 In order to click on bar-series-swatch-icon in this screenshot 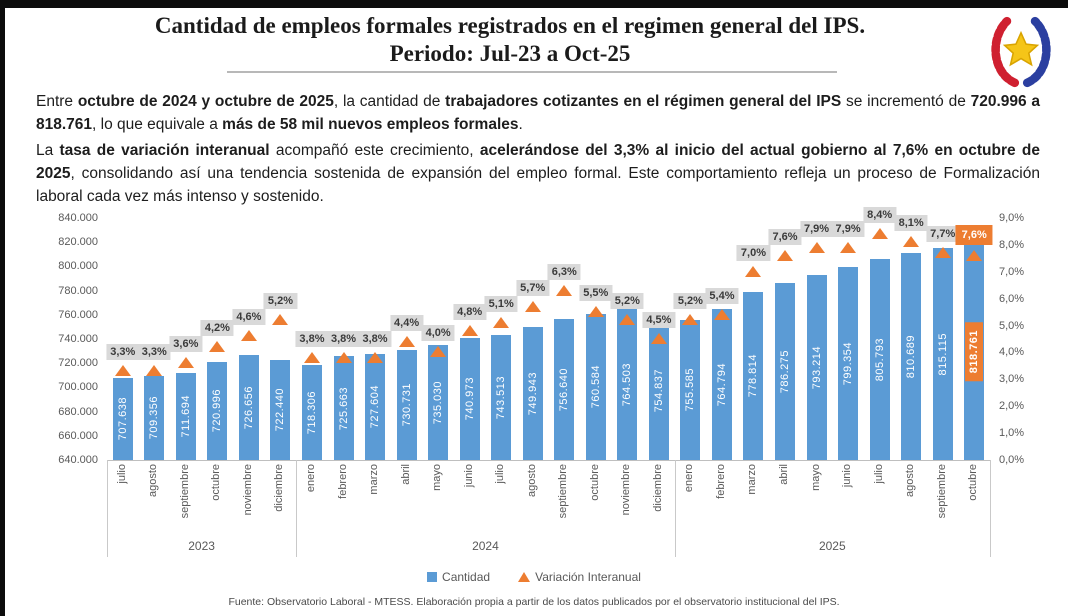, I will do `click(432, 577)`.